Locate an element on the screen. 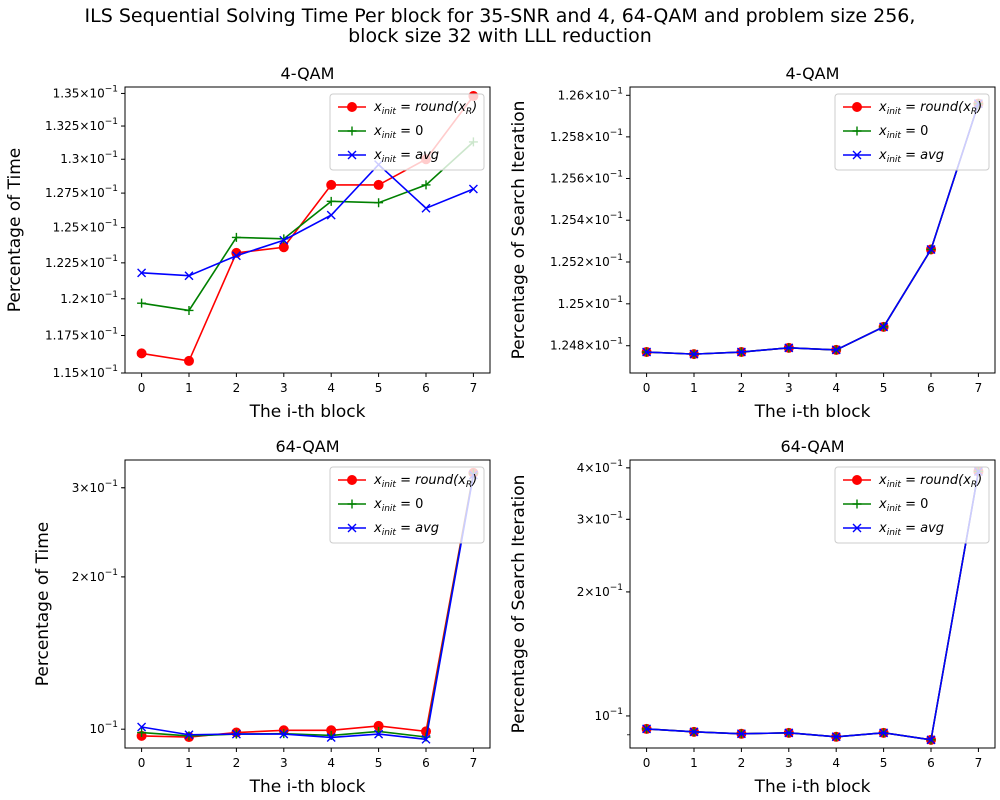 The height and width of the screenshot is (800, 1000). y-tick-label: 1.275×10⁻¹ is located at coordinates (81, 192).